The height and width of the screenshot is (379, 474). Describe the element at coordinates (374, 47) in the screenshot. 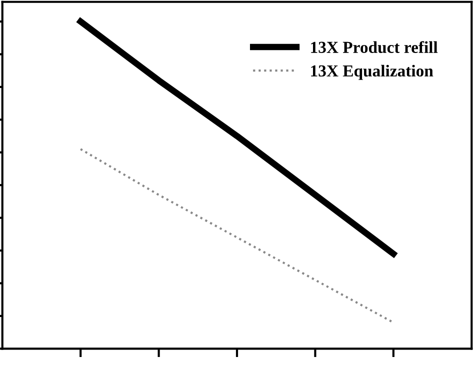

I see `legend-label: 13X Product refill` at that location.